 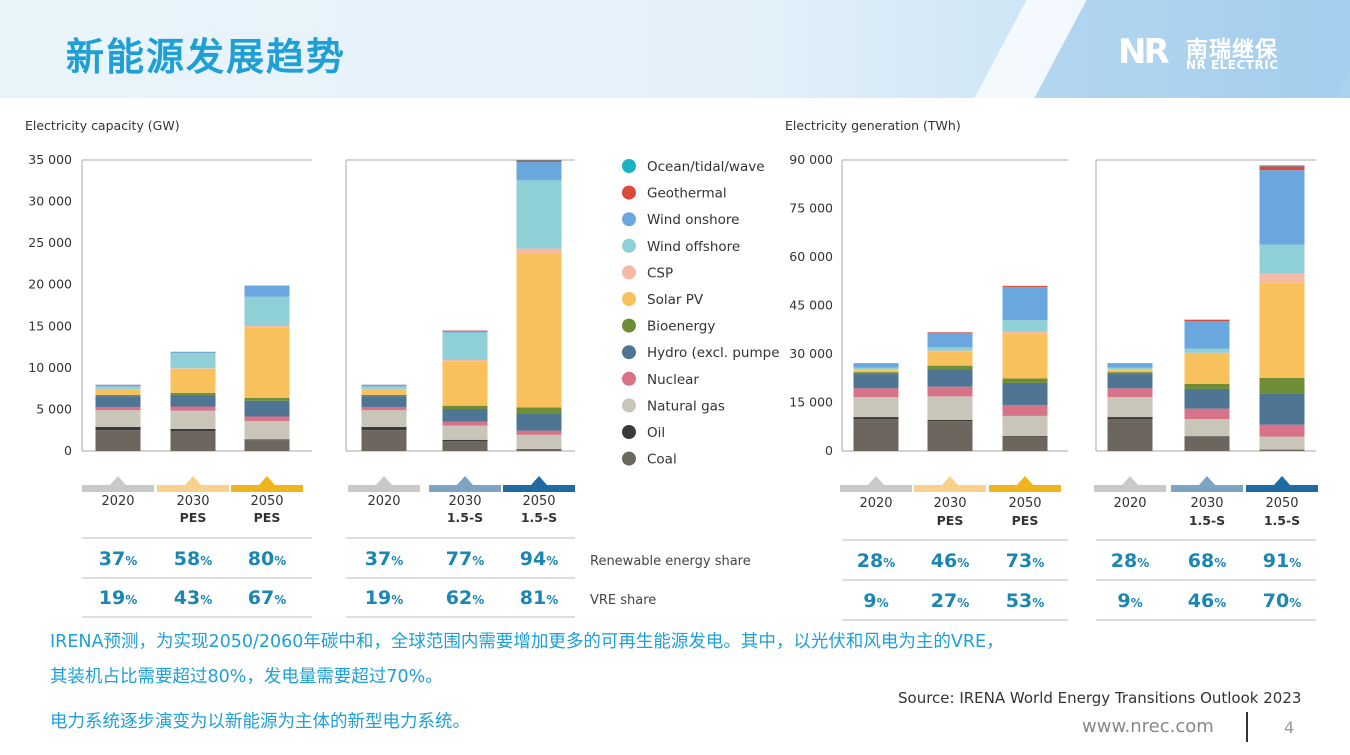 I want to click on chart-title-1: Electricity generation (TWh), so click(x=873, y=125).